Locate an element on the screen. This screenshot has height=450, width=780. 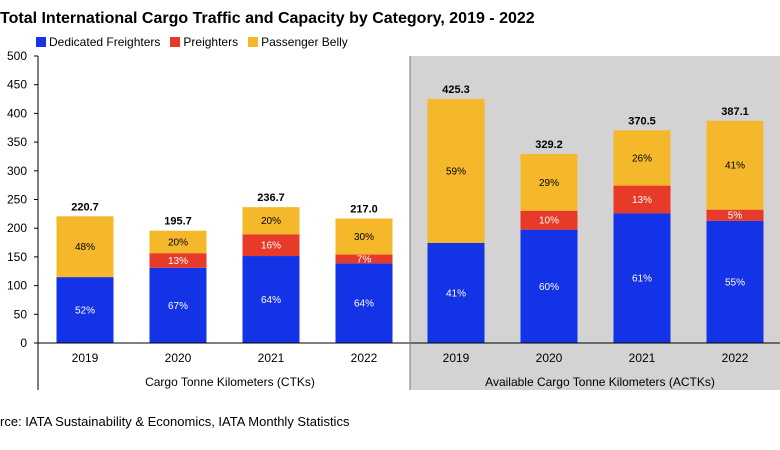
y-tick-label: 500 is located at coordinates (17, 56).